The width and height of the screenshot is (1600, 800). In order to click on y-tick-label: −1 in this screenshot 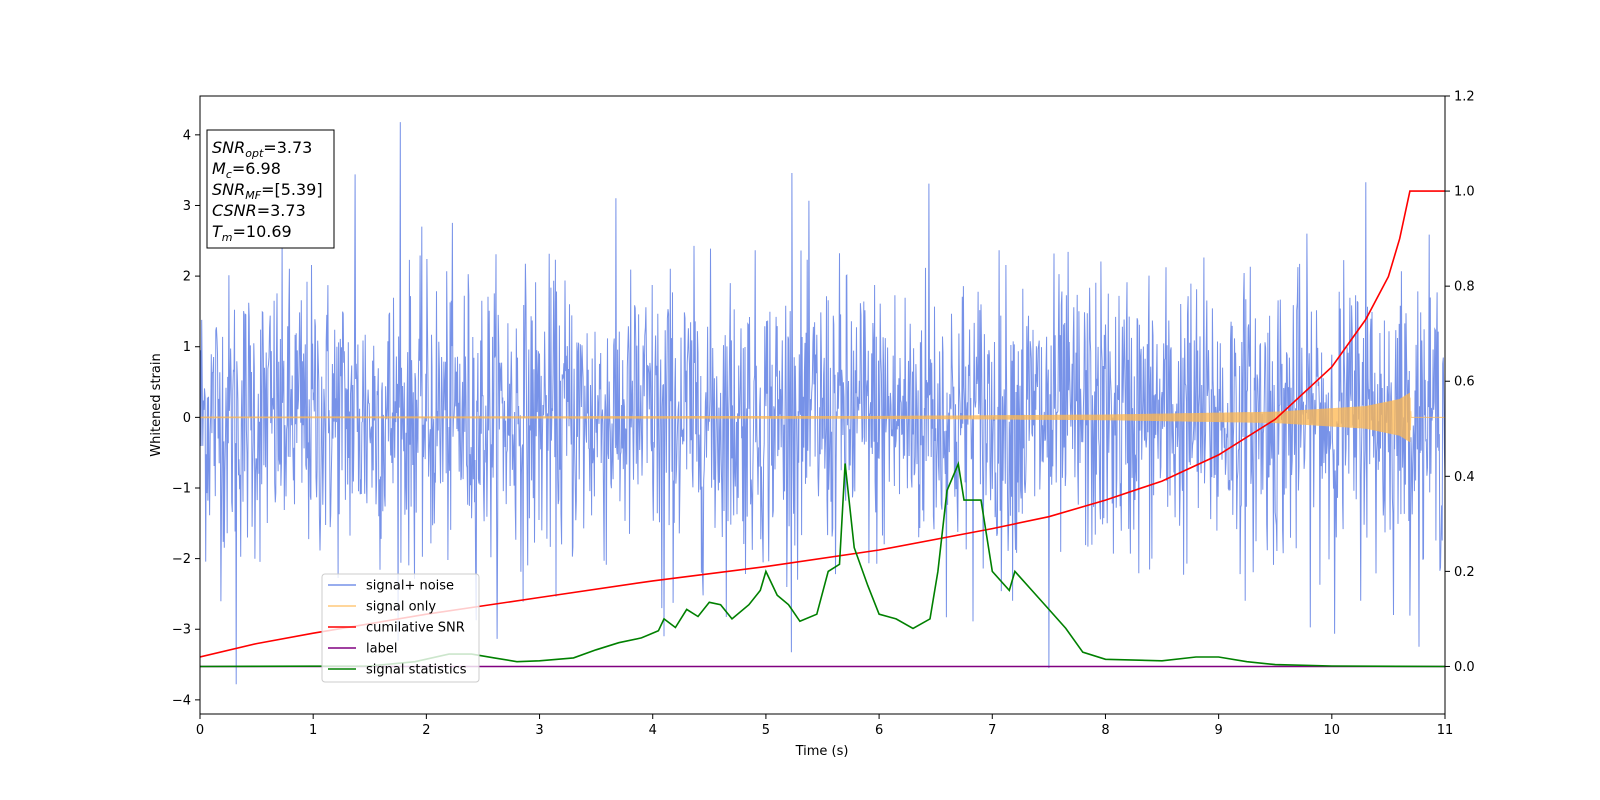, I will do `click(181, 488)`.